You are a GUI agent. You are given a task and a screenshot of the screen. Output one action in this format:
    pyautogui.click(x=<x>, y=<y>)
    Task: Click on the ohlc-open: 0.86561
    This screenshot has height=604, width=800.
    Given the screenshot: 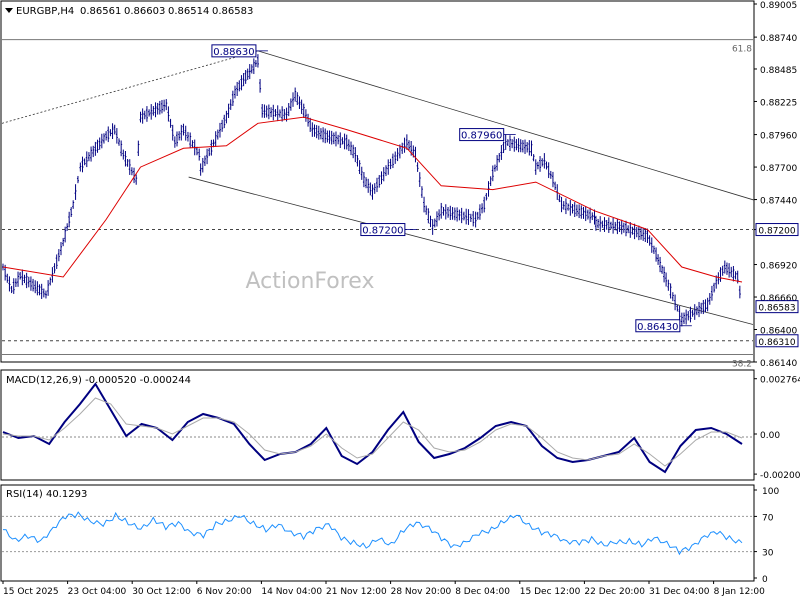 What is the action you would take?
    pyautogui.click(x=100, y=11)
    